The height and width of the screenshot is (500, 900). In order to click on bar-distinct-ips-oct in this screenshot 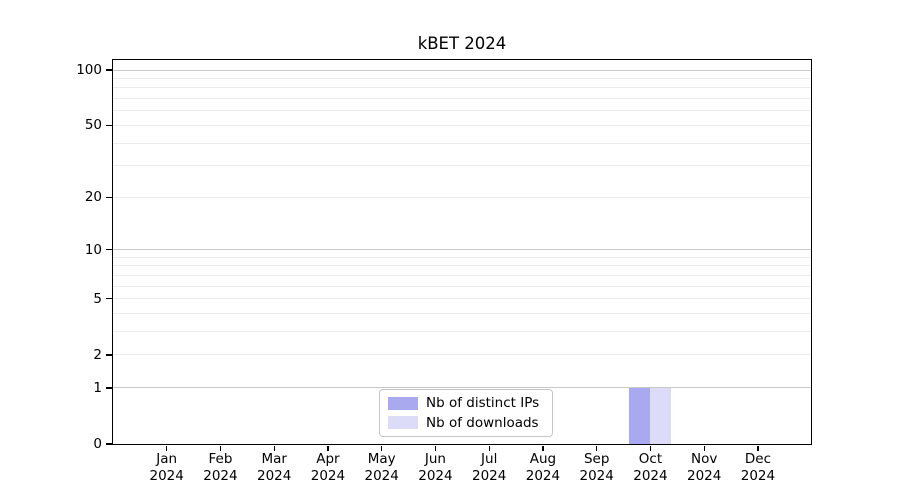, I will do `click(639, 415)`.